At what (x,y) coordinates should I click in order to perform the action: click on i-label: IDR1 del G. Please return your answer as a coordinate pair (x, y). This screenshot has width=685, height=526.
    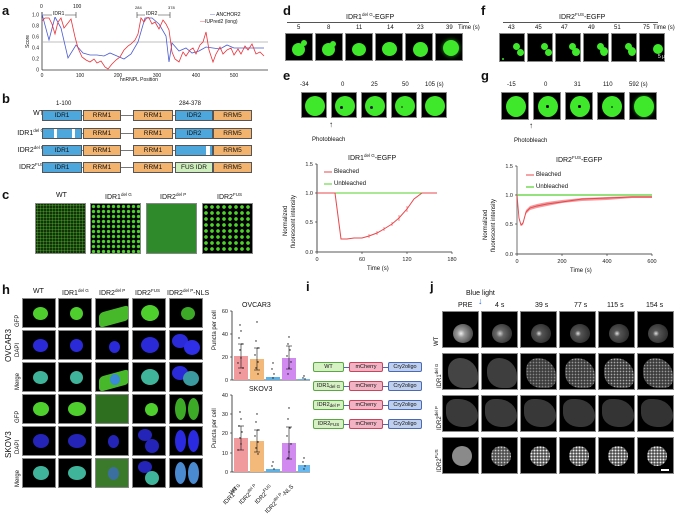
    Looking at the image, I should click on (328, 386).